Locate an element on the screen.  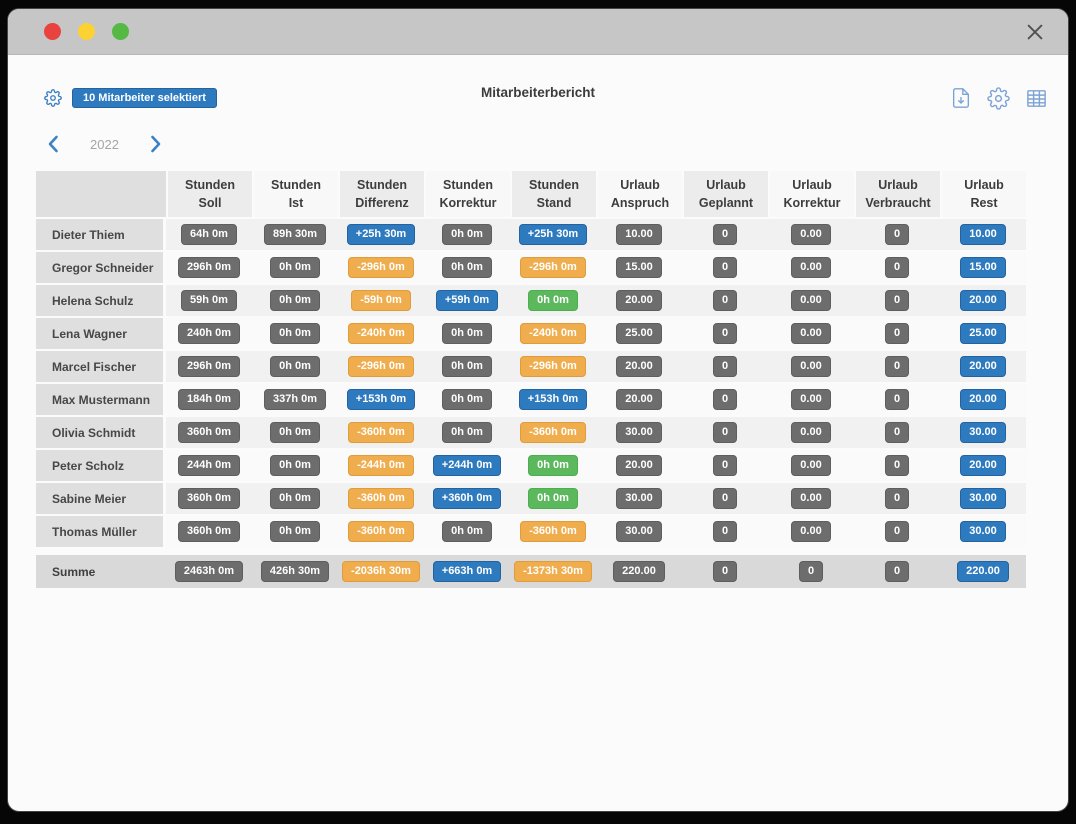
employee-filter-settings-button is located at coordinates (53, 98).